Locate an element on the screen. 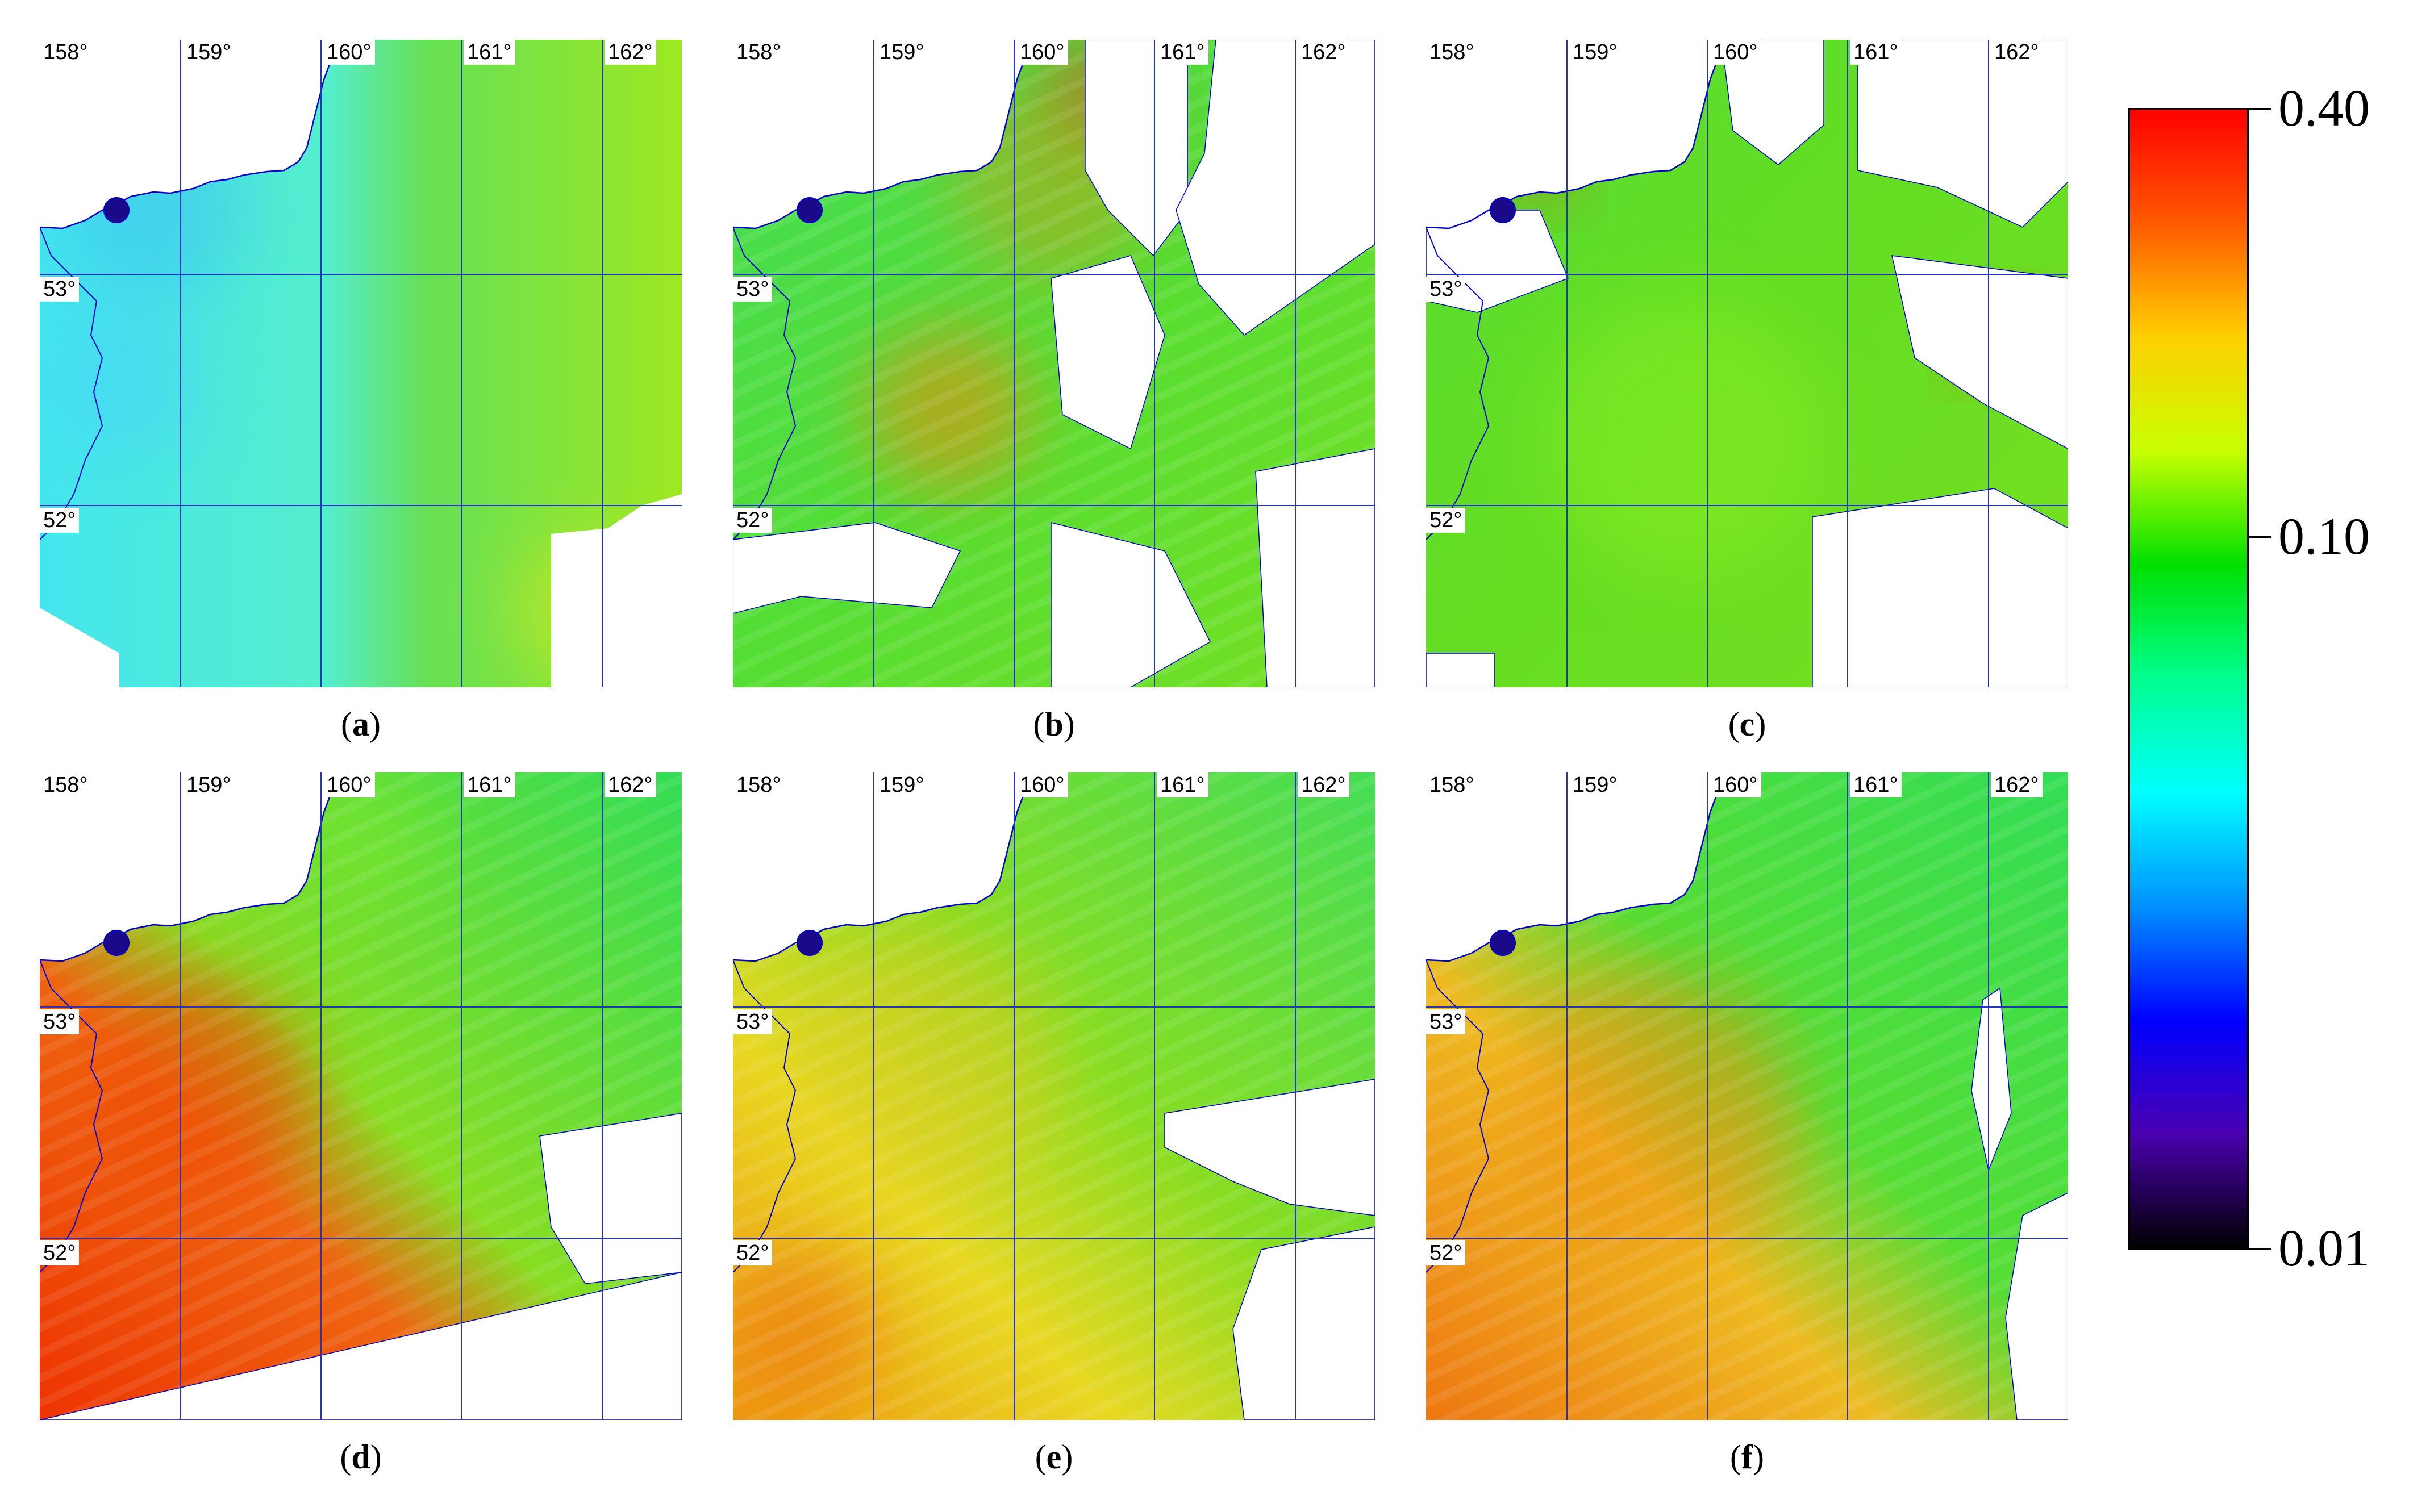 The width and height of the screenshot is (2430, 1512). map-panel-d: 158° 159° 160° 161° 162° 53° 52° is located at coordinates (361, 1096).